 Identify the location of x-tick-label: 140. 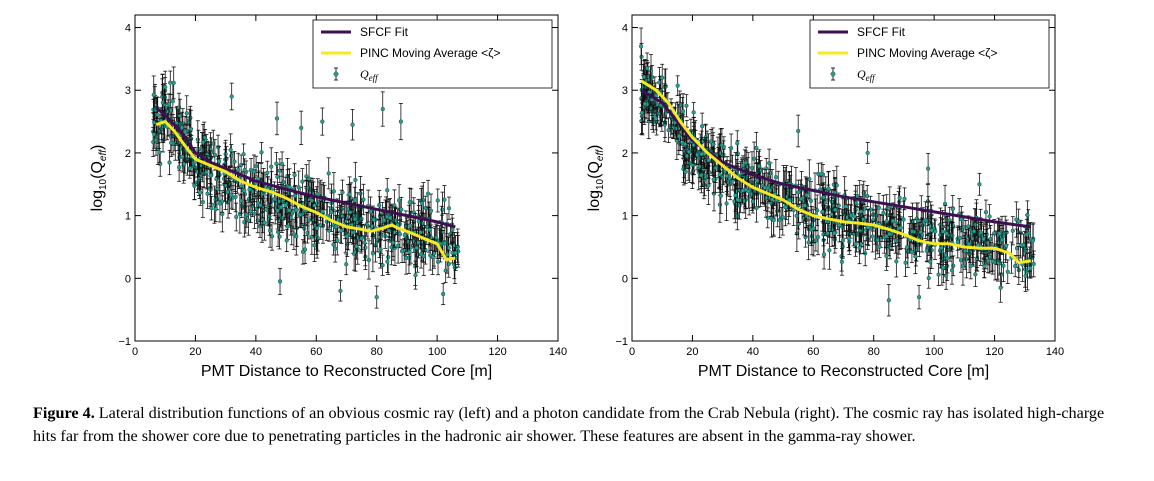
(558, 352).